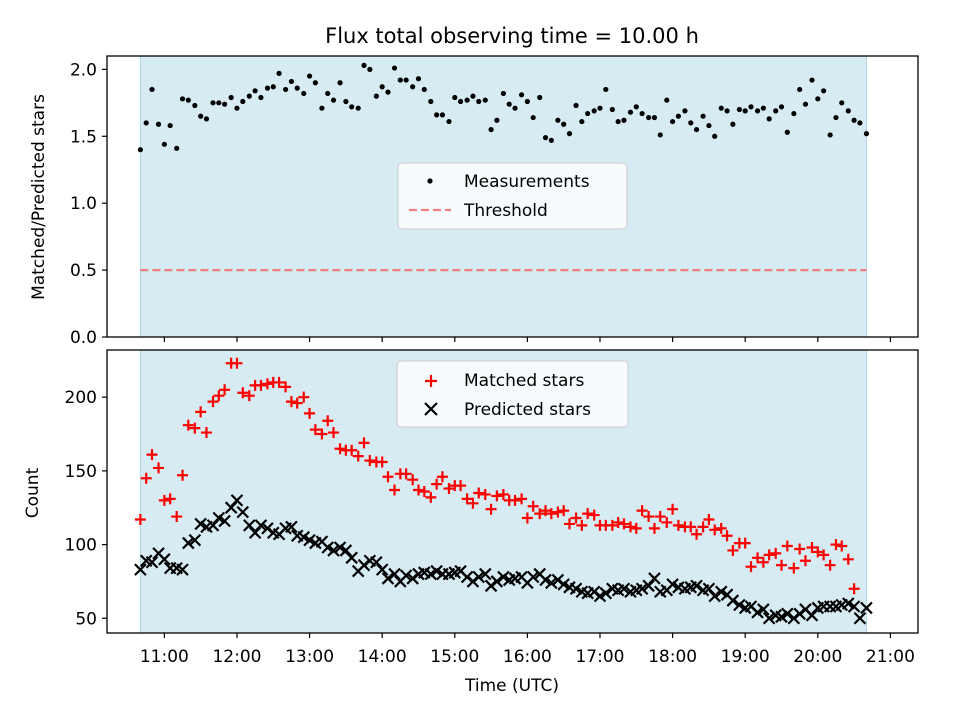  What do you see at coordinates (512, 394) in the screenshot?
I see `counts-legend-box` at bounding box center [512, 394].